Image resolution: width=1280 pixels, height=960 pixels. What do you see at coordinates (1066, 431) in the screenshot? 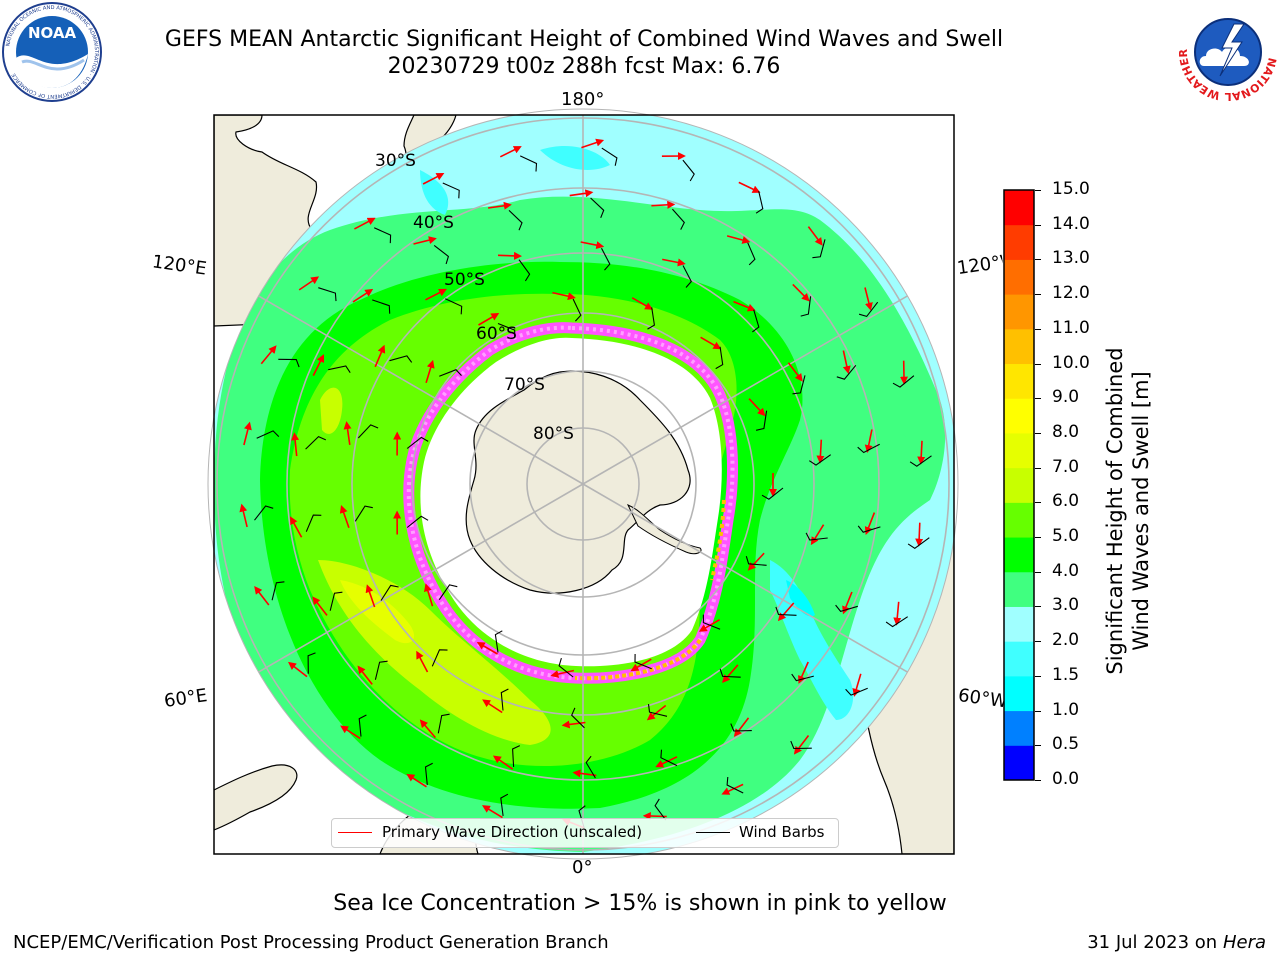
I see `colorbar-tick-label: 8.0` at bounding box center [1066, 431].